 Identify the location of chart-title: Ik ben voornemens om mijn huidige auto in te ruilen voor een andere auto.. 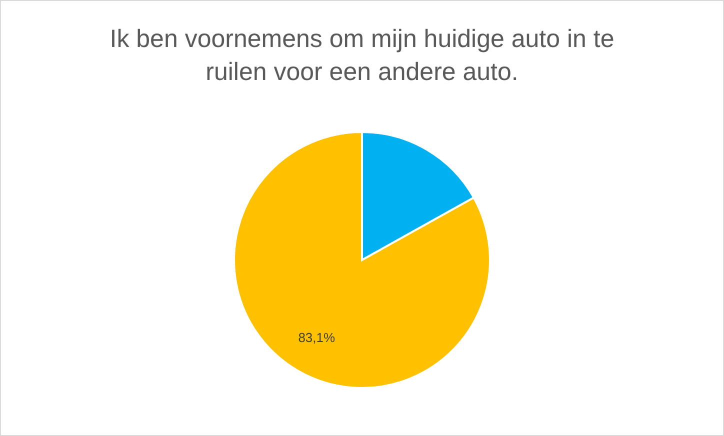
(362, 55).